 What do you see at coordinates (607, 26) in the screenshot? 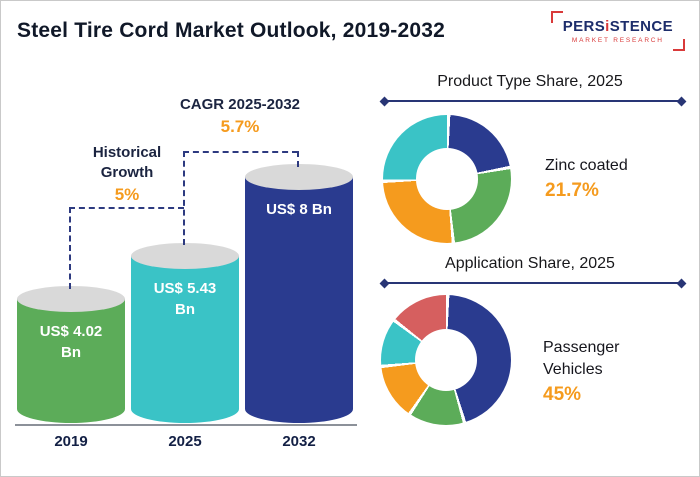
I see `brand-part-i: i` at bounding box center [607, 26].